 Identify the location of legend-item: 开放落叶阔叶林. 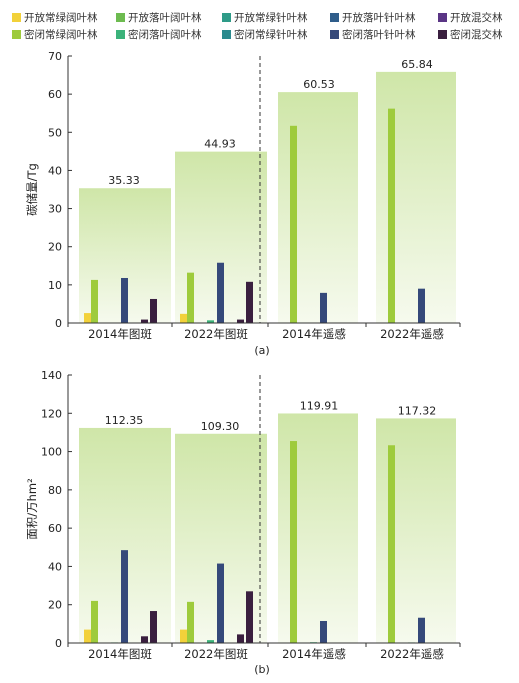
(159, 18).